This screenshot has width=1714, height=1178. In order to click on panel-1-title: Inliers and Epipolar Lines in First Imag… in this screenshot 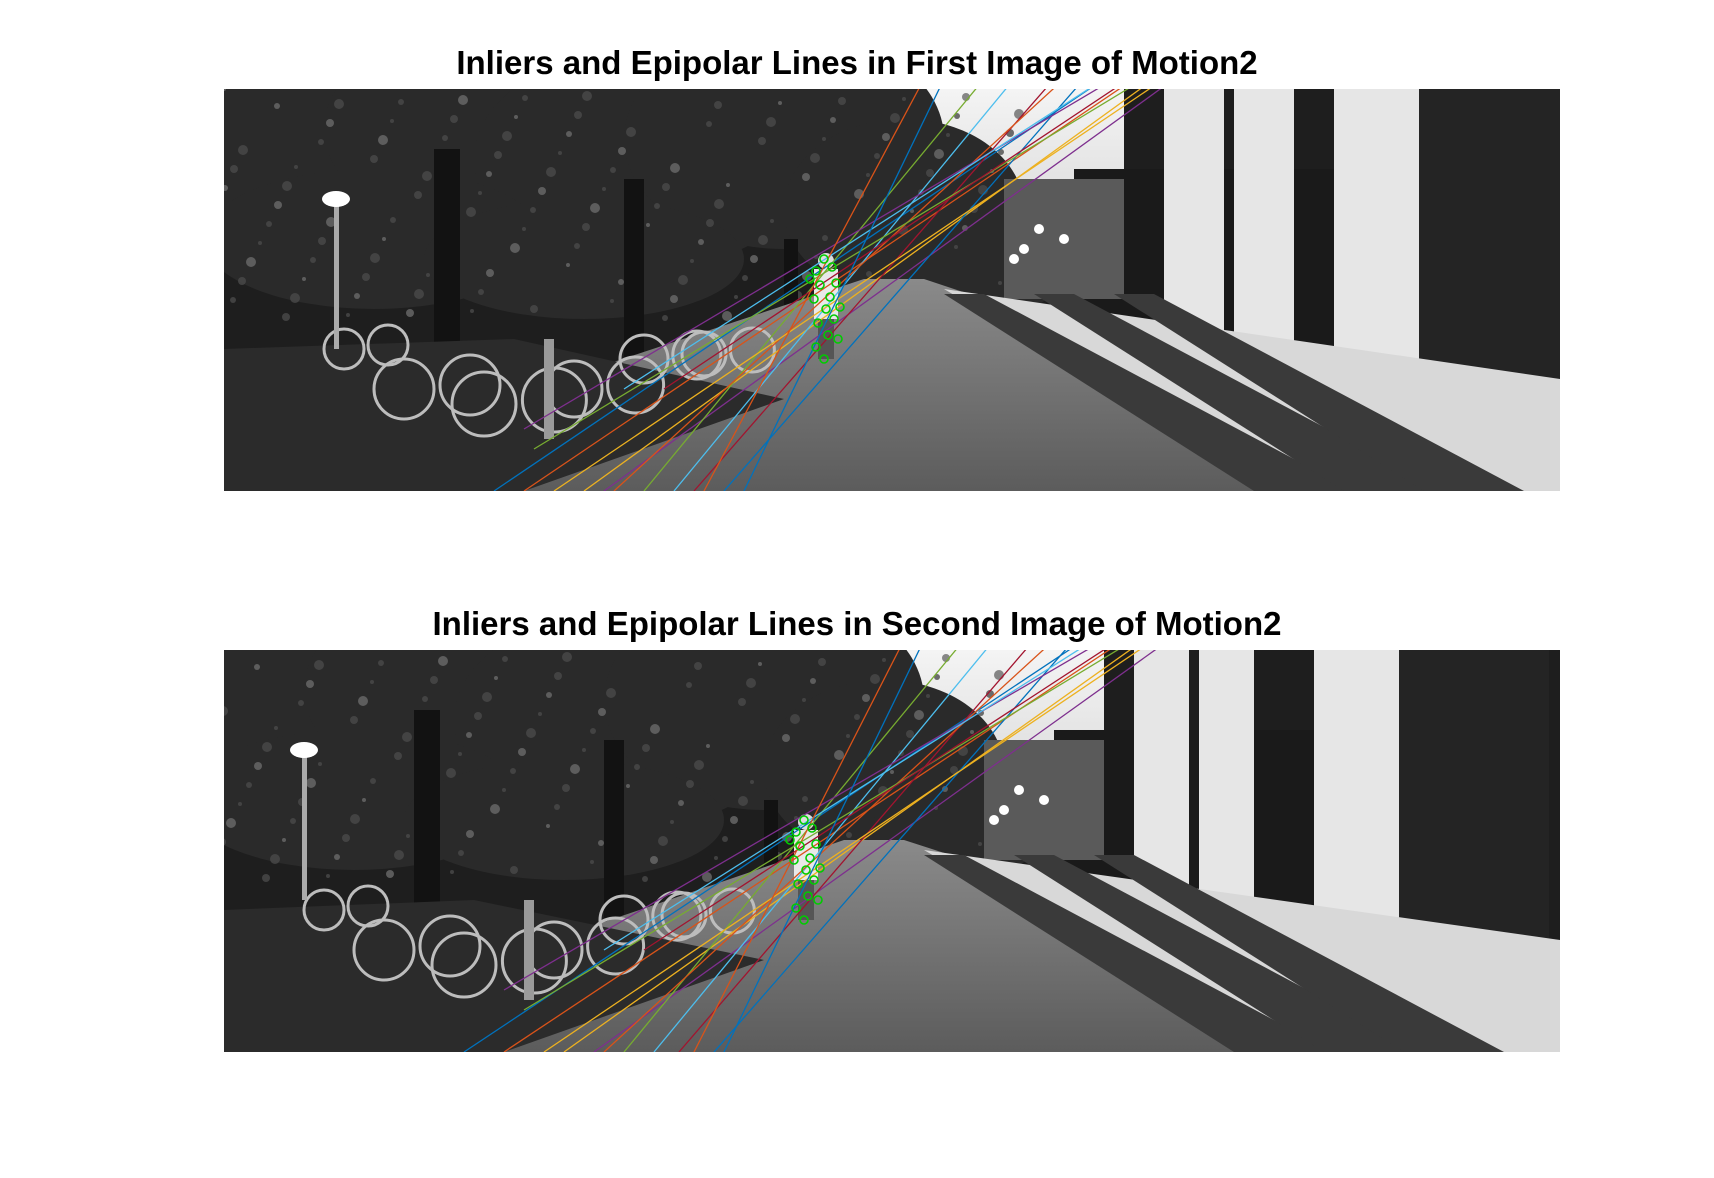, I will do `click(857, 62)`.